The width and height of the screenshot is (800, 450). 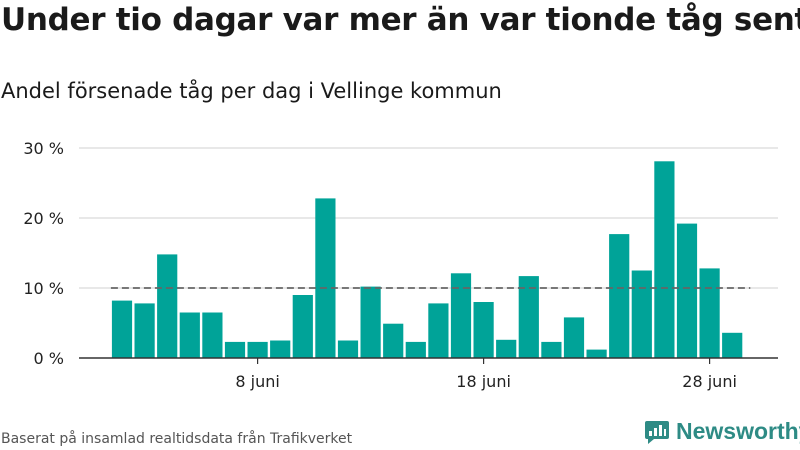 What do you see at coordinates (738, 431) in the screenshot?
I see `brand-name: Newsworthy` at bounding box center [738, 431].